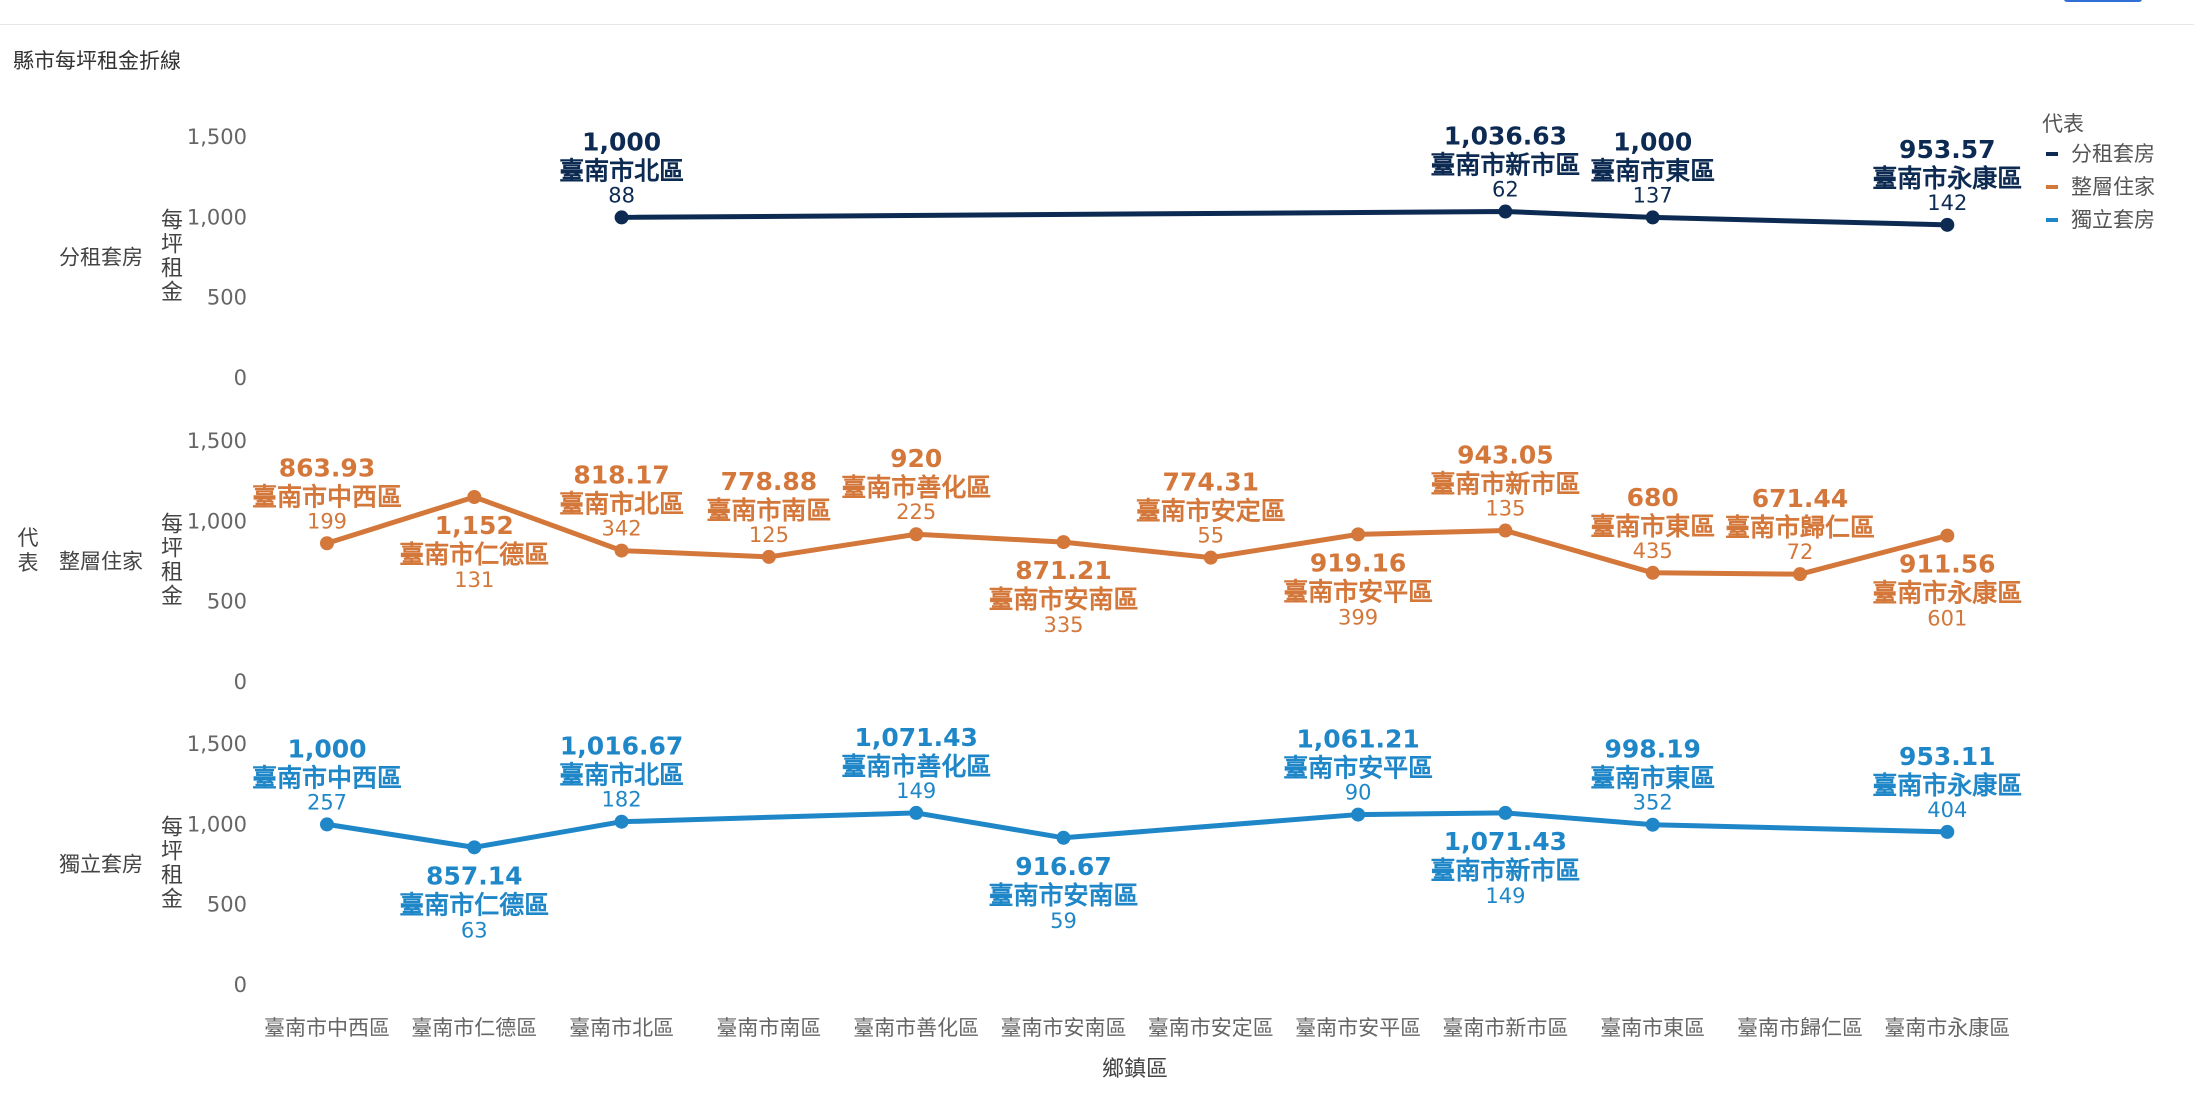 This screenshot has width=2194, height=1094. I want to click on facet-label-char: 代, so click(28, 538).